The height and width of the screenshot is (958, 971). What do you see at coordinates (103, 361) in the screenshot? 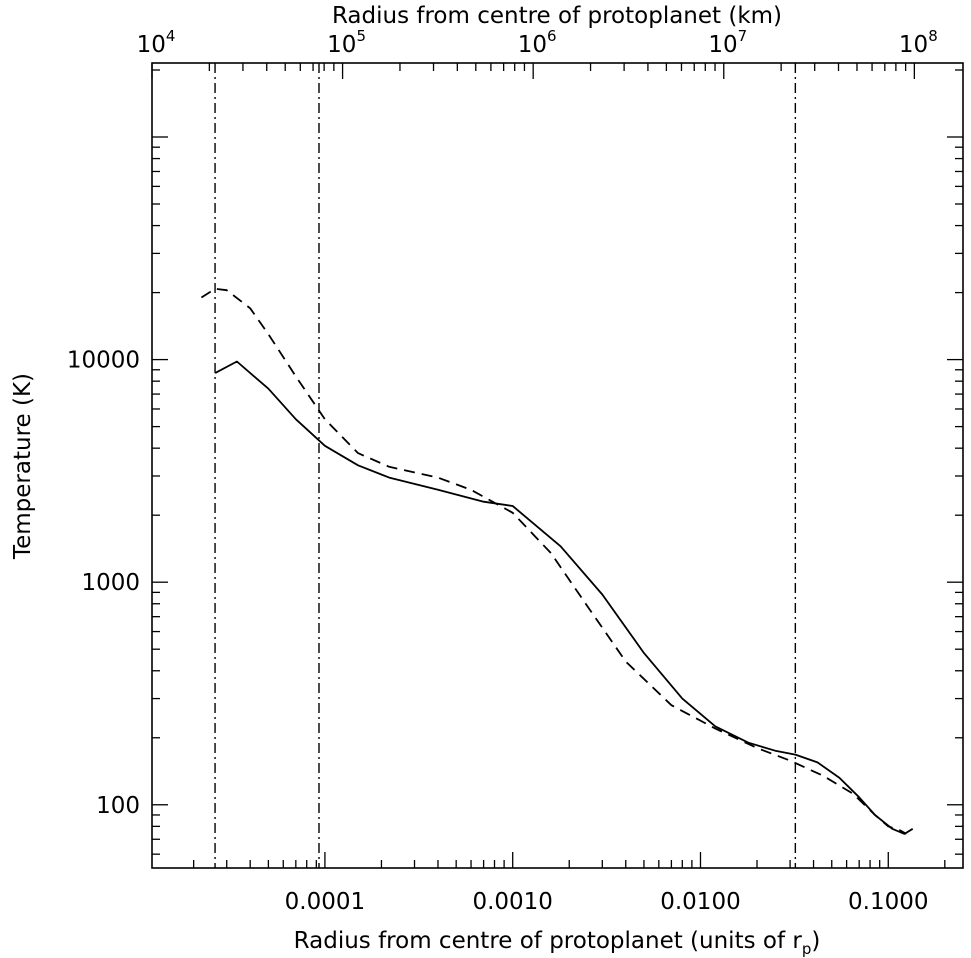
I see `y-tick-label: 10000` at bounding box center [103, 361].